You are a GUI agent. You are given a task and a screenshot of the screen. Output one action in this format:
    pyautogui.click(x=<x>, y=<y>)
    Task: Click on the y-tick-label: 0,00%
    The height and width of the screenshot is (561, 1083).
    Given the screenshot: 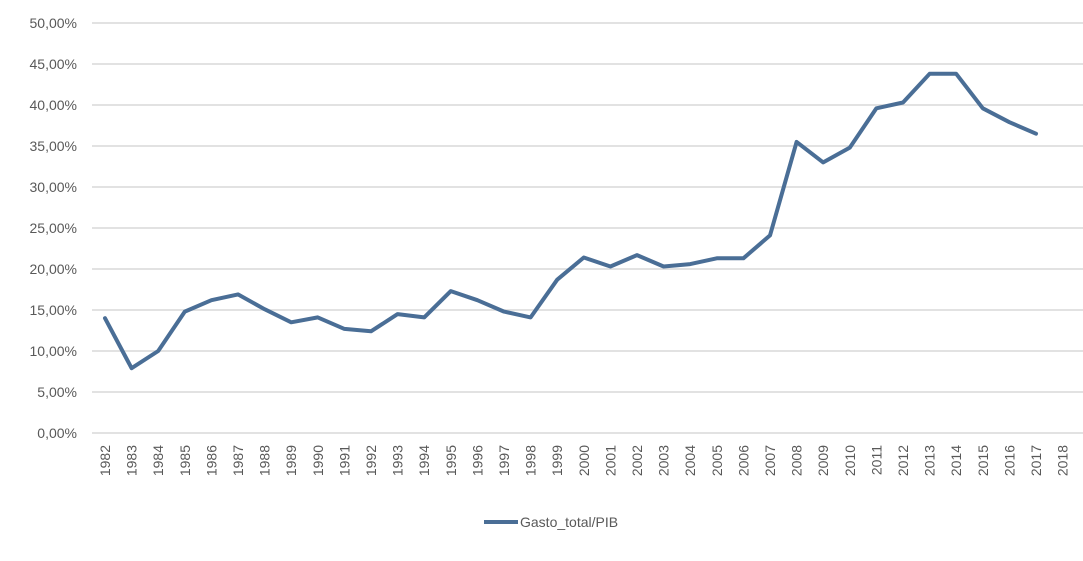 What is the action you would take?
    pyautogui.click(x=57, y=433)
    